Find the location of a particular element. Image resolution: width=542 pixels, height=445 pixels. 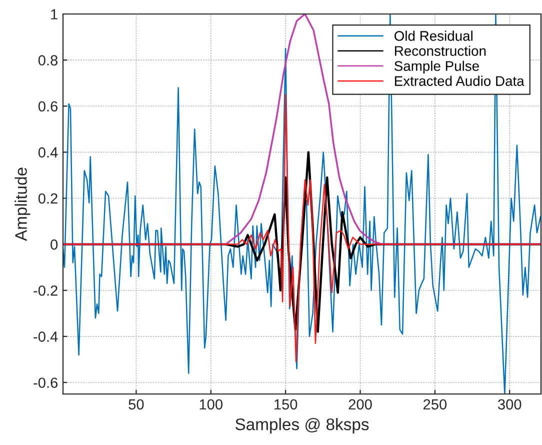

y-tick-label: 0.6 is located at coordinates (48, 106).